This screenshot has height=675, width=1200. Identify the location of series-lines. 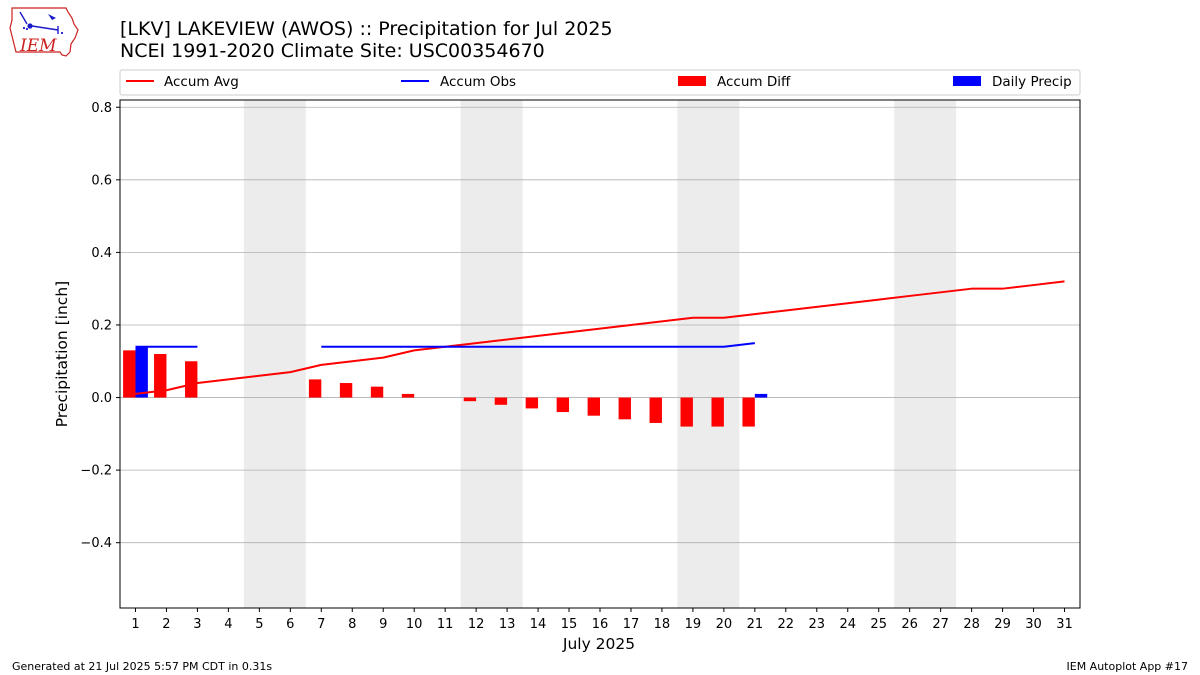
(600, 337).